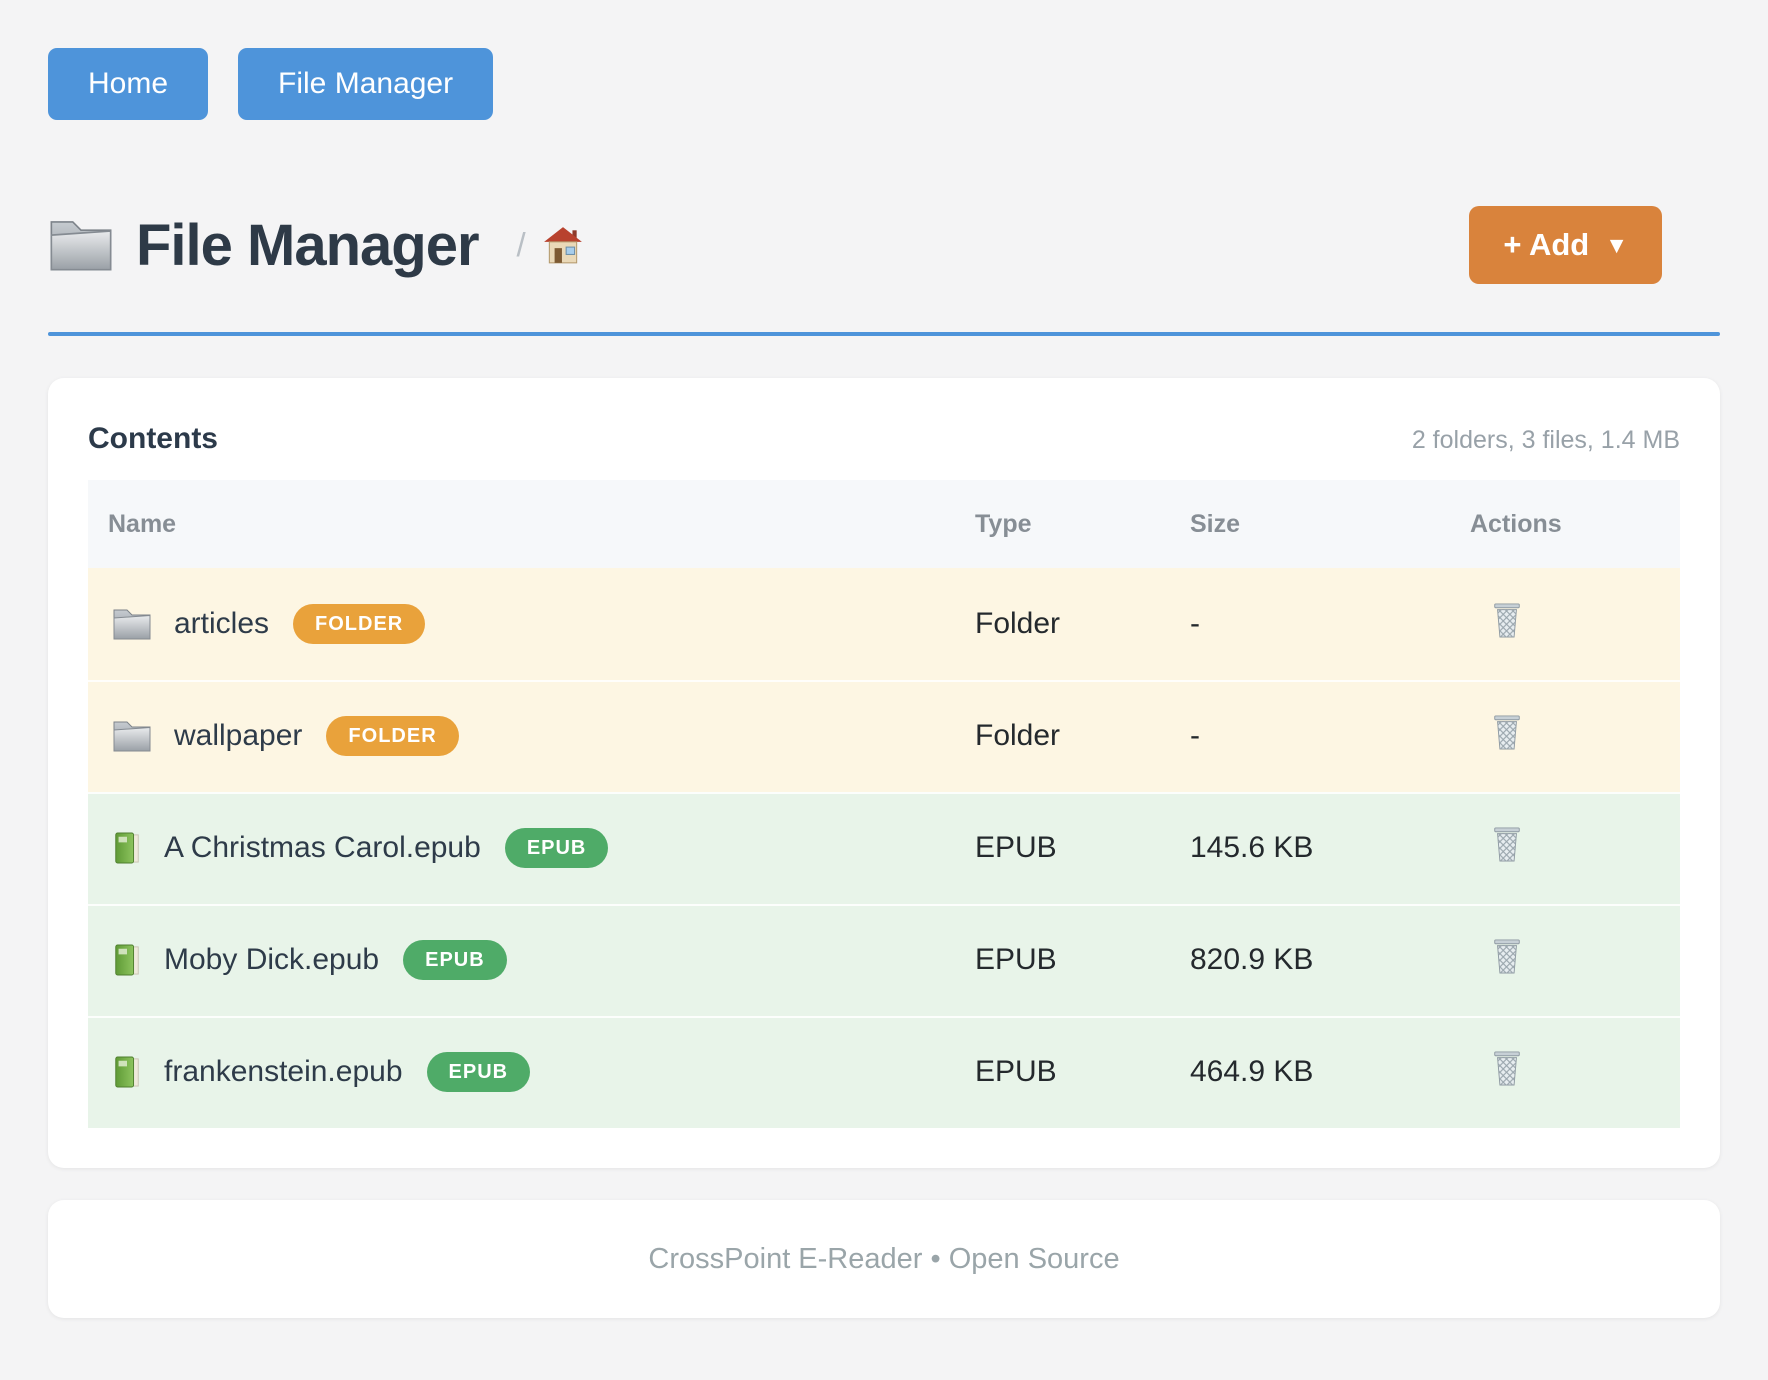 Image resolution: width=1768 pixels, height=1380 pixels. Describe the element at coordinates (884, 245) in the screenshot. I see `page-header: File Manager / + Add ▼` at that location.